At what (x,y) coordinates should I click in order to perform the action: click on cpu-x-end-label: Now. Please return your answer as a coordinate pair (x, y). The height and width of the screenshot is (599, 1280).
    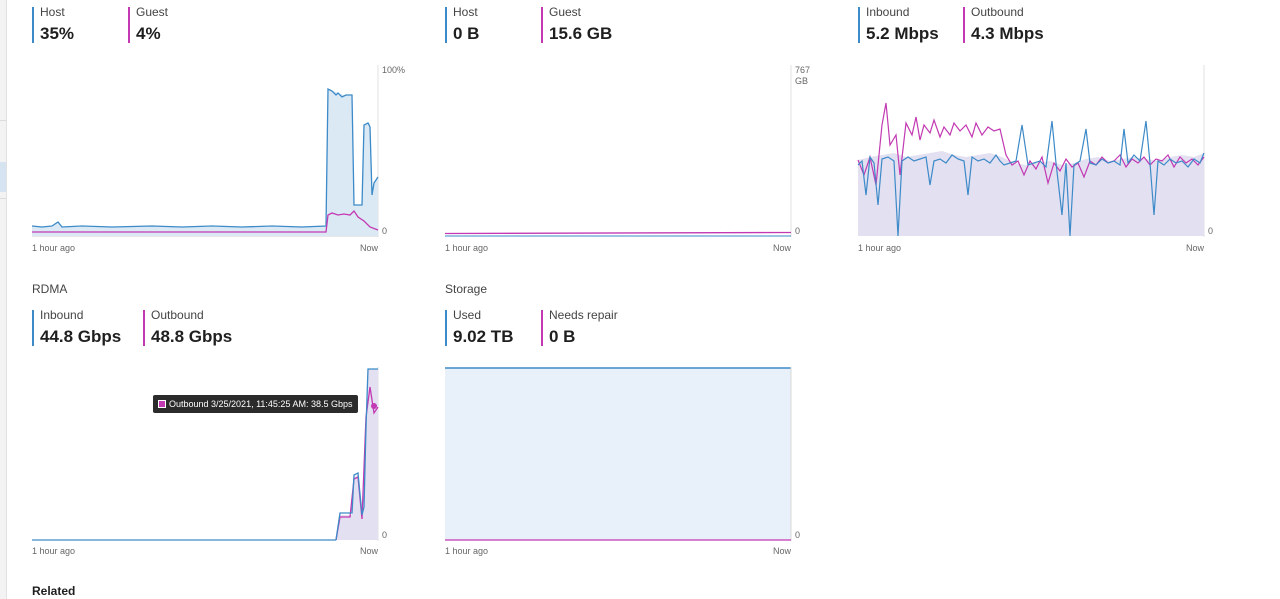
    Looking at the image, I should click on (369, 248).